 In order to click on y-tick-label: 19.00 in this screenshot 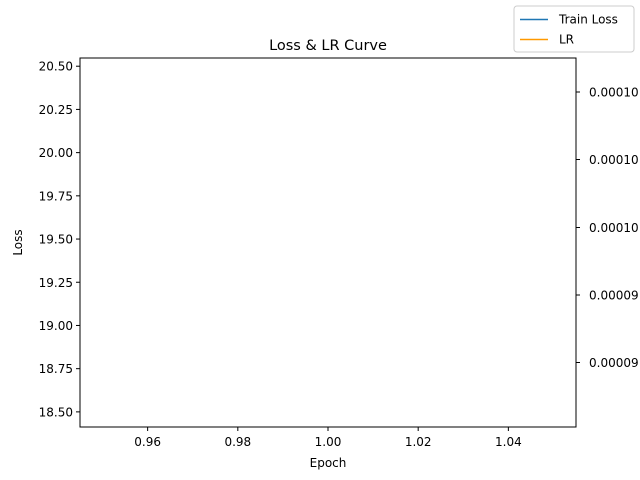, I will do `click(56, 326)`.